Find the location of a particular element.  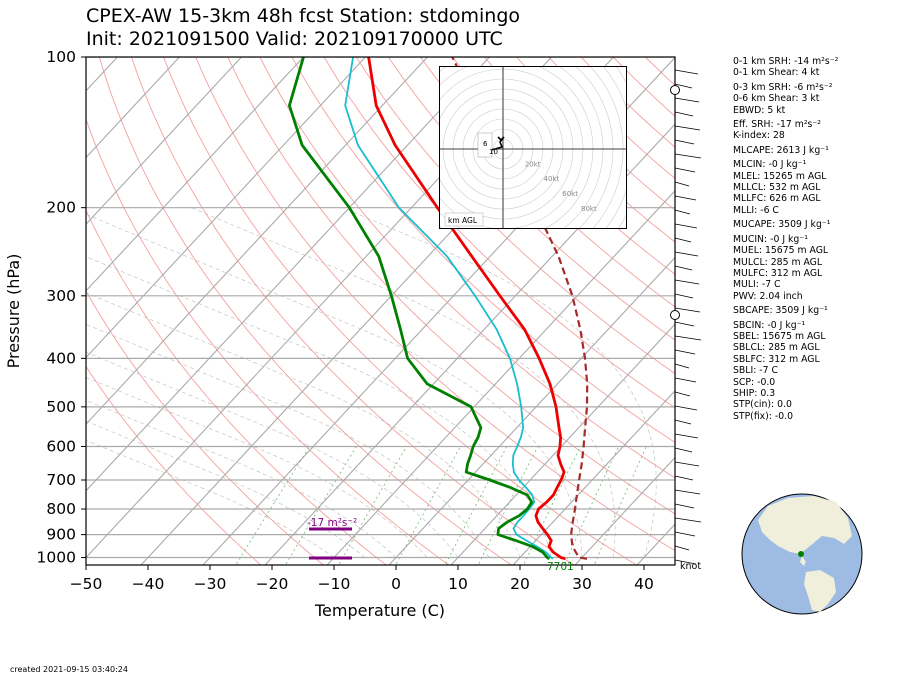

index-sblcl: SBLCL: 285 m AGL is located at coordinates (776, 348).